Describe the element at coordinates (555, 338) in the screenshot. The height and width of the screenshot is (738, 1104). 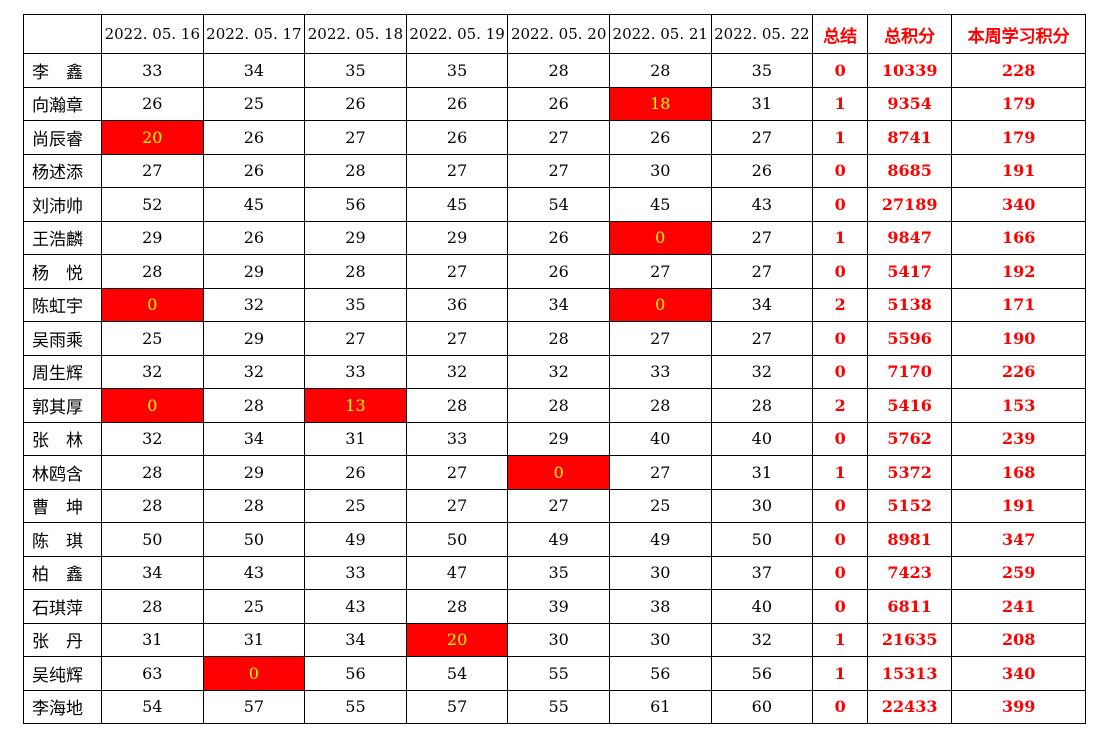
I see `table-row: 吴雨乘 25 29 27 27 28 27 27 0 5596 190` at that location.